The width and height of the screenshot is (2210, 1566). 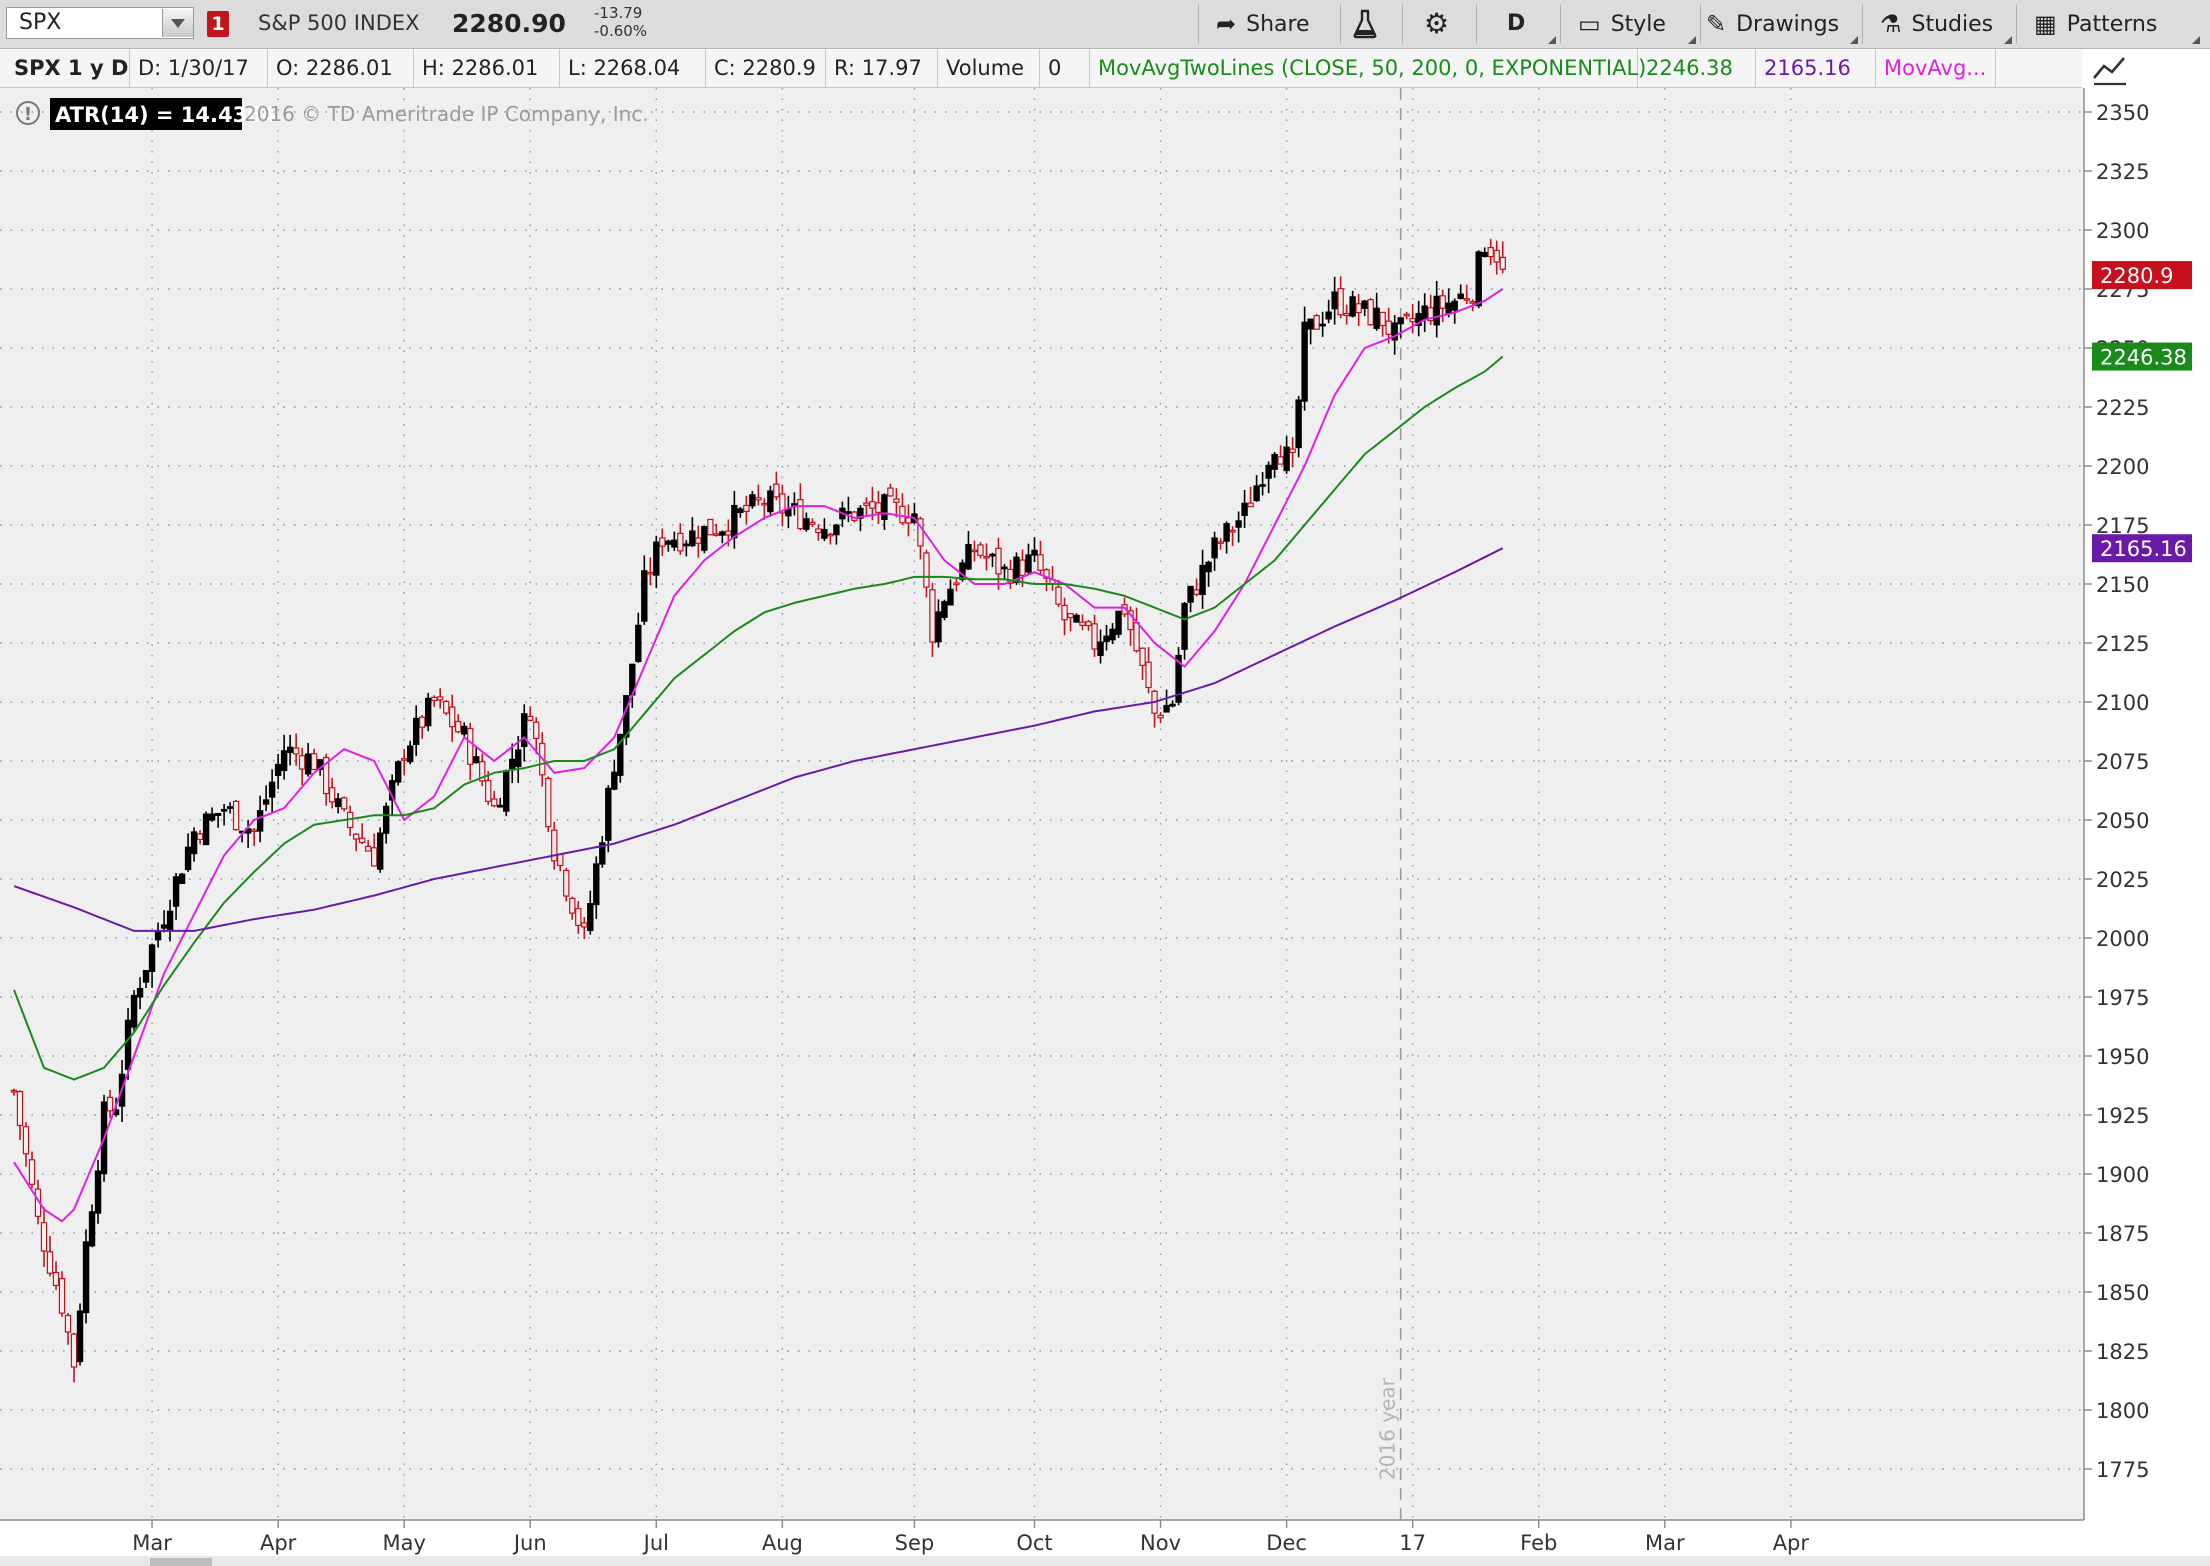 What do you see at coordinates (1367, 24) in the screenshot?
I see `flask-button` at bounding box center [1367, 24].